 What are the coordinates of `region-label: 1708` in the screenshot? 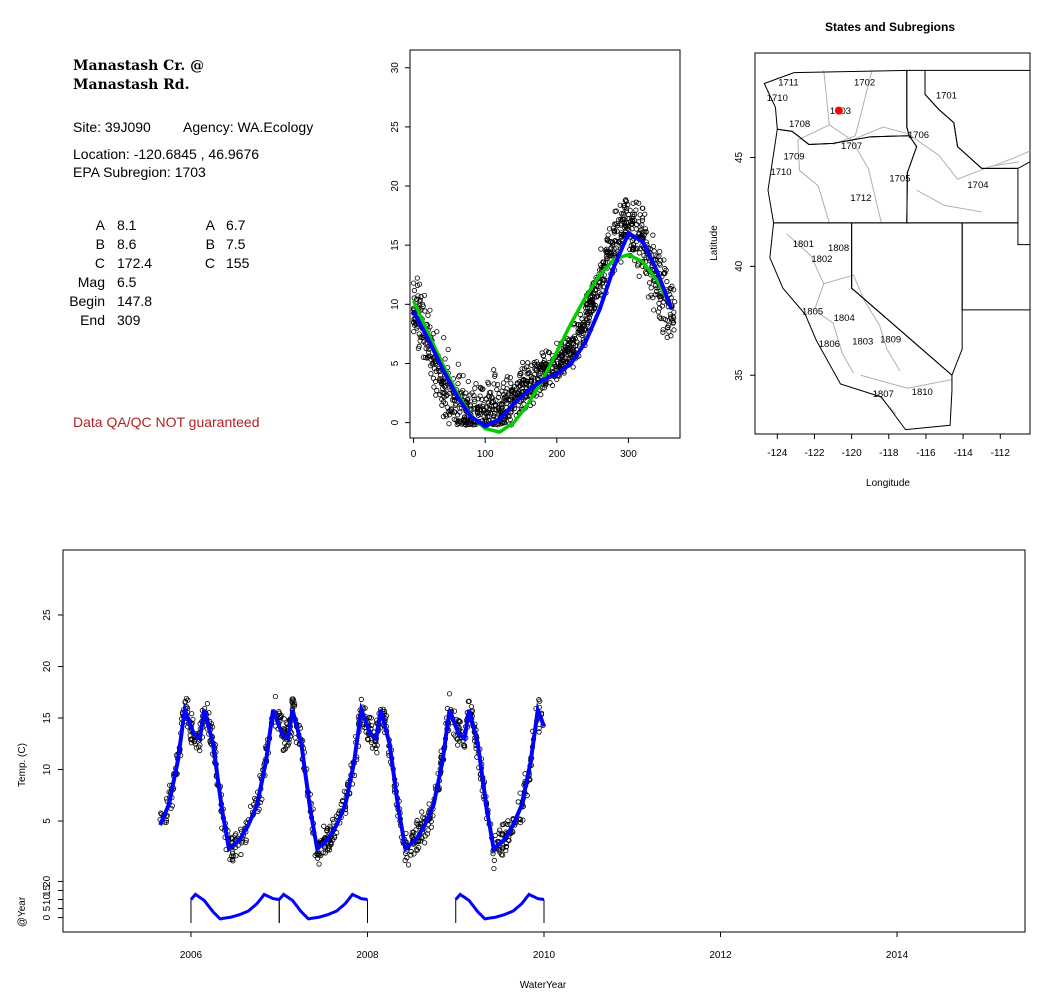 It's located at (799, 124).